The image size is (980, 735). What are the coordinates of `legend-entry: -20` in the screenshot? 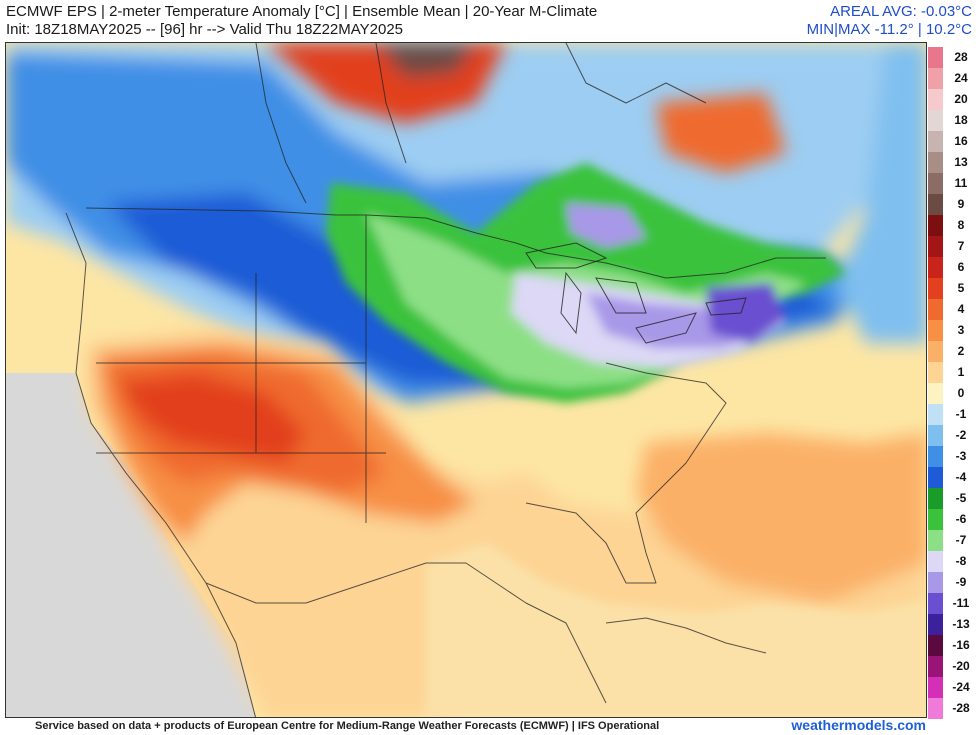 It's located at (953, 666).